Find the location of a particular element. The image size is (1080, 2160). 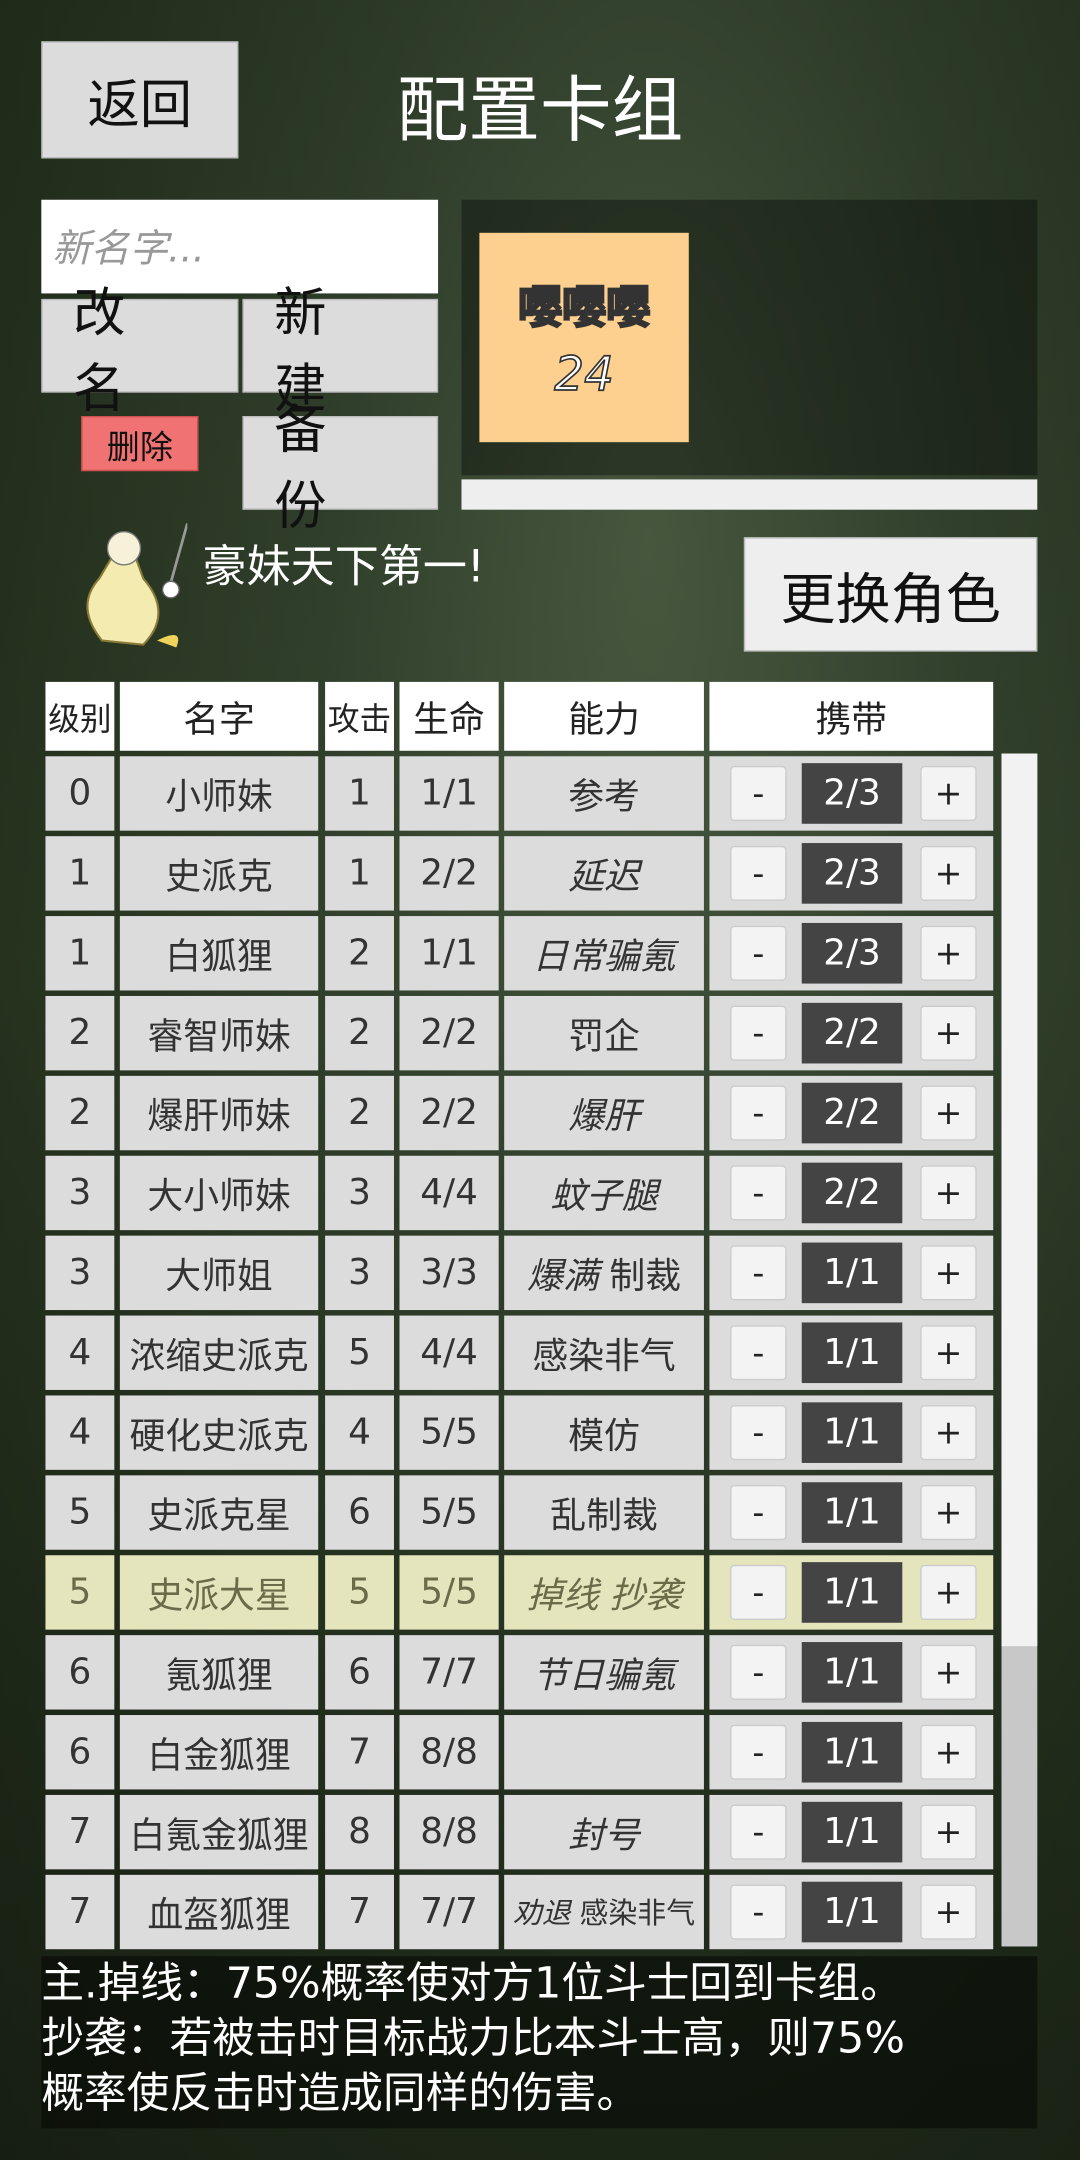

ability-text: 罚企 is located at coordinates (604, 1036).